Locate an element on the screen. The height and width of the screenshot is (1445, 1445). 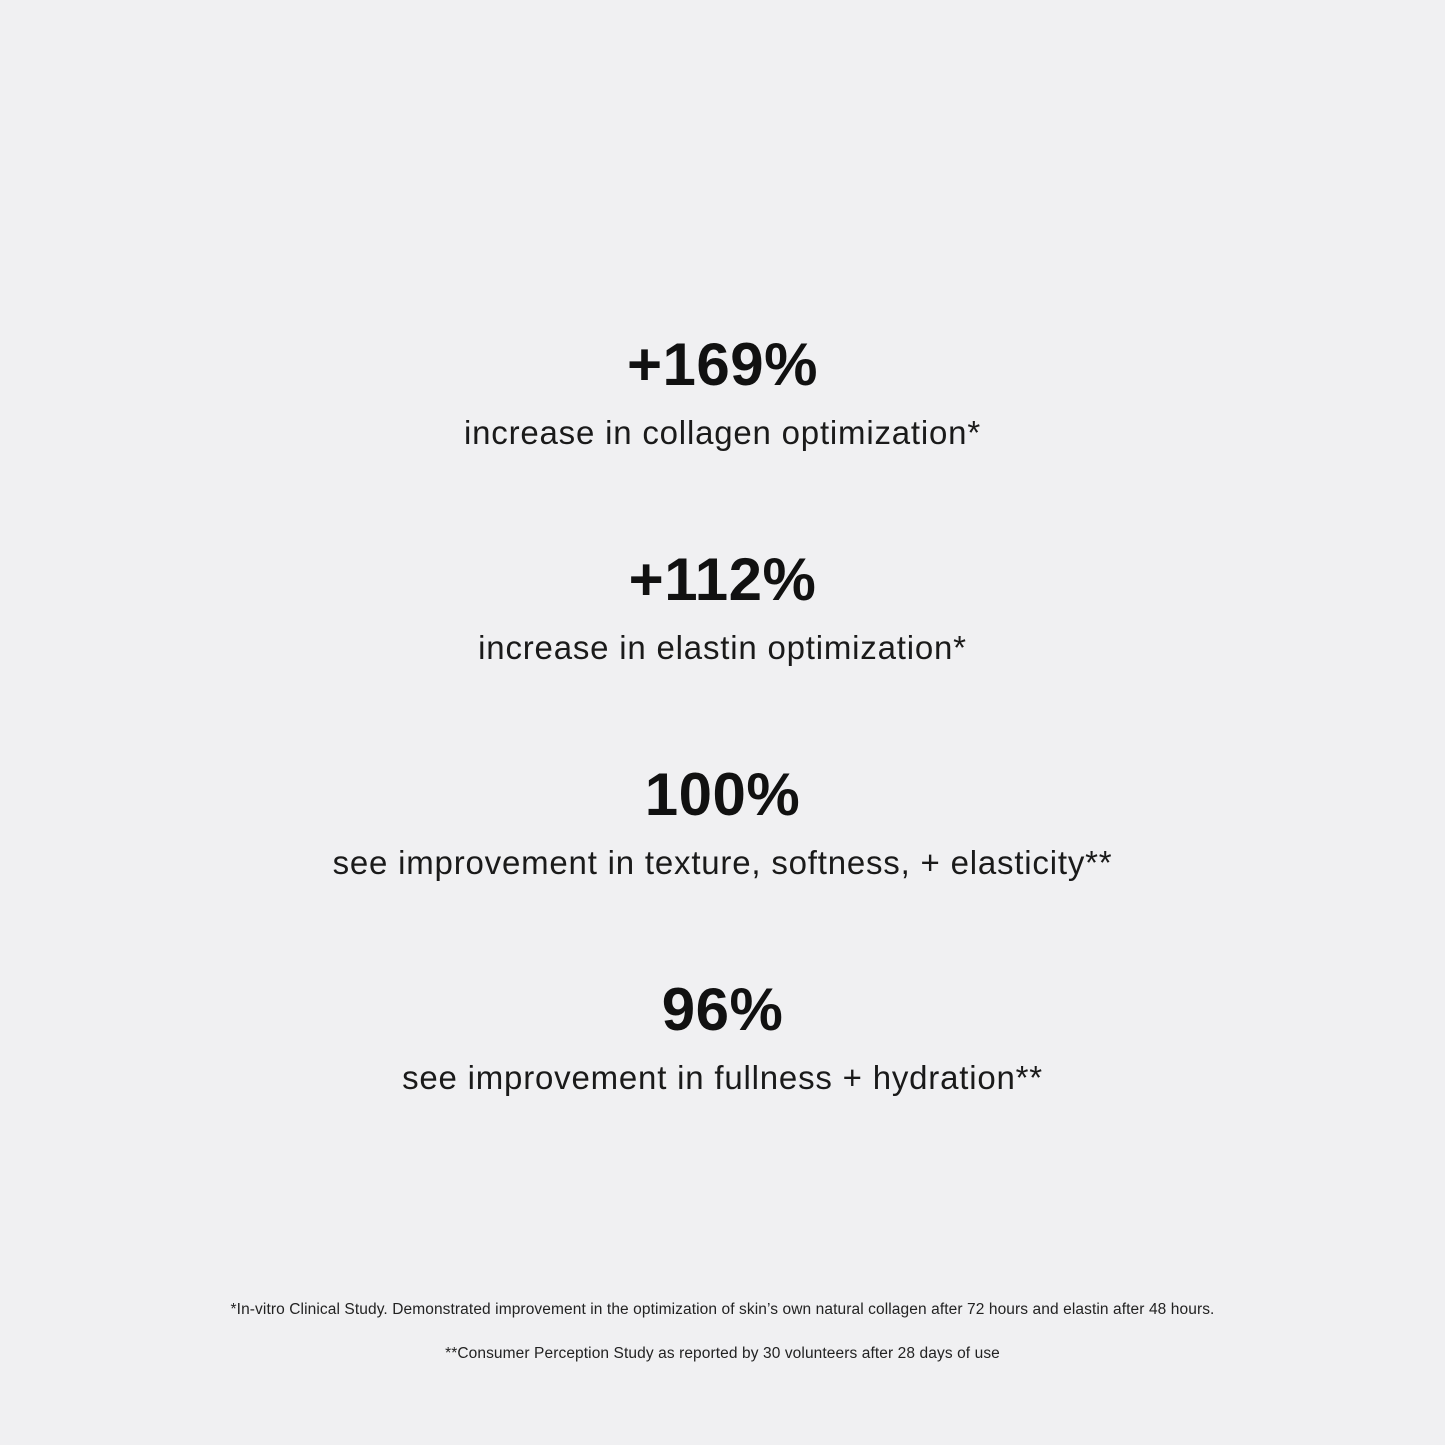
stat-elastin: +112% increase in elastin optimization* is located at coordinates (722, 609).